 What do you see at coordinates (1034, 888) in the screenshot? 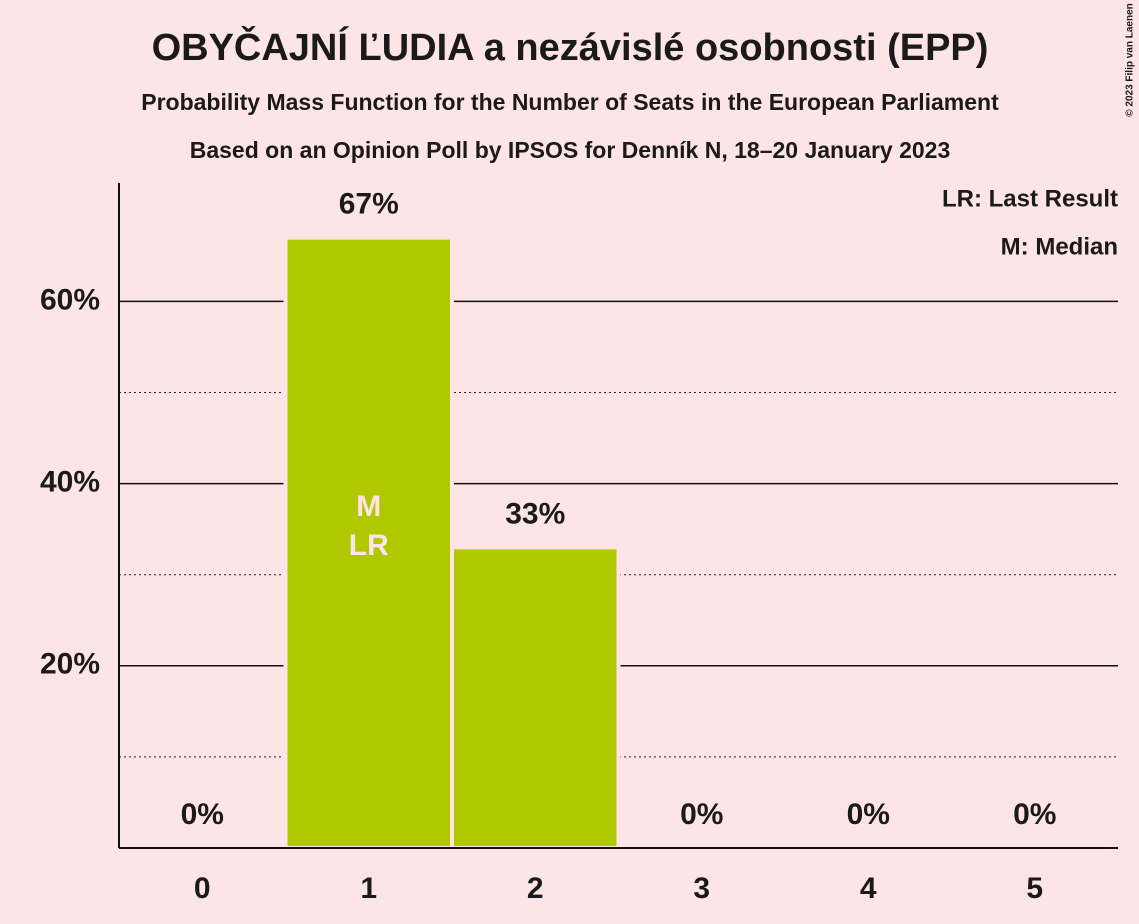
I see `x-tick-label: 5` at bounding box center [1034, 888].